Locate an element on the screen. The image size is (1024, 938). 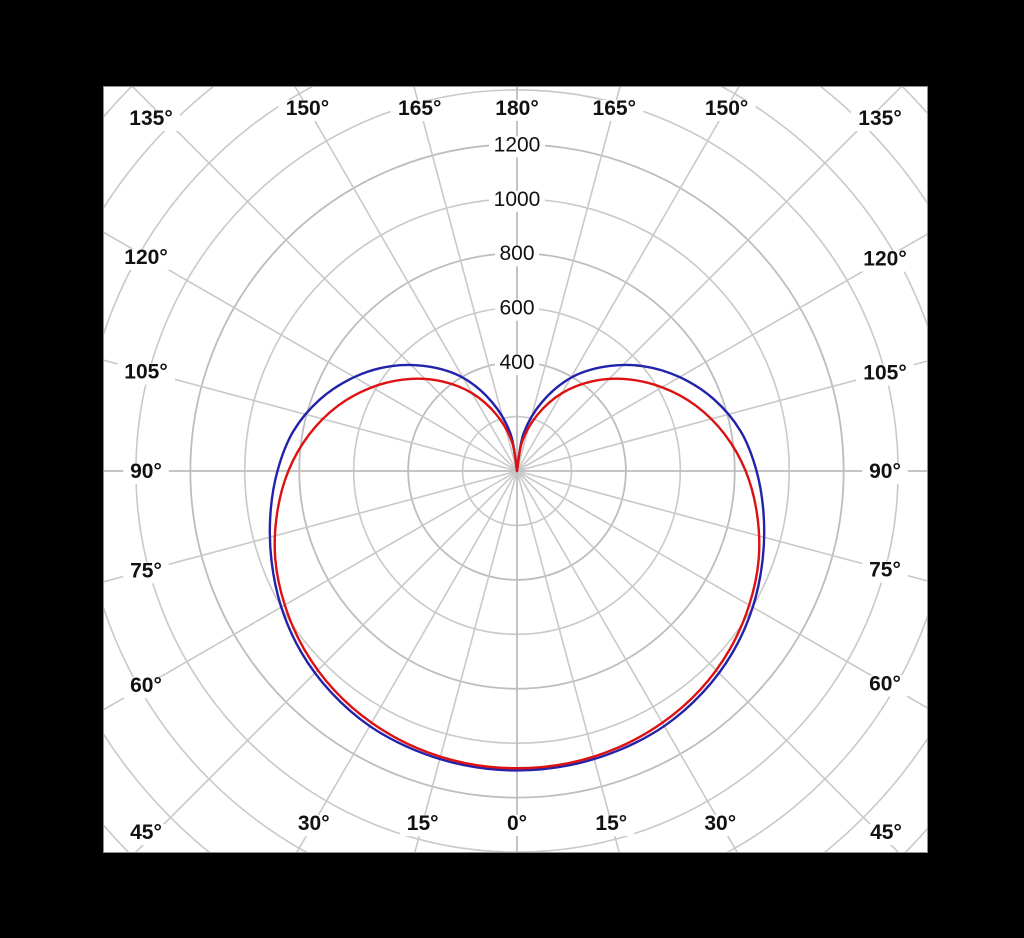
angle-label-90-left: 90° is located at coordinates (146, 472).